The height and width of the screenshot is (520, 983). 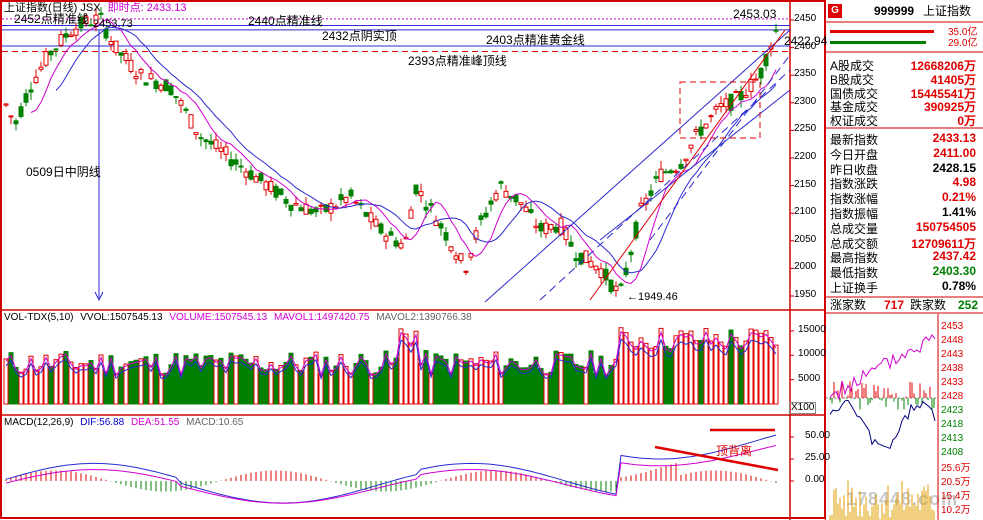 I want to click on bar-bottom-value: 29.0亿, so click(x=963, y=43).